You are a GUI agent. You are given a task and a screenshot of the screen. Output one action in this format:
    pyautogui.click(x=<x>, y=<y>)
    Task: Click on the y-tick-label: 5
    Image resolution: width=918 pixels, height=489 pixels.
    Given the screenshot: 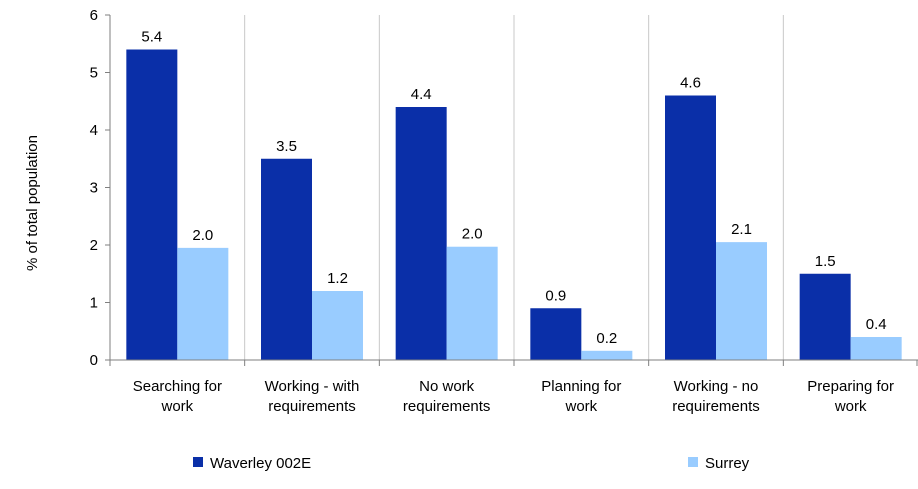 What is the action you would take?
    pyautogui.click(x=94, y=73)
    